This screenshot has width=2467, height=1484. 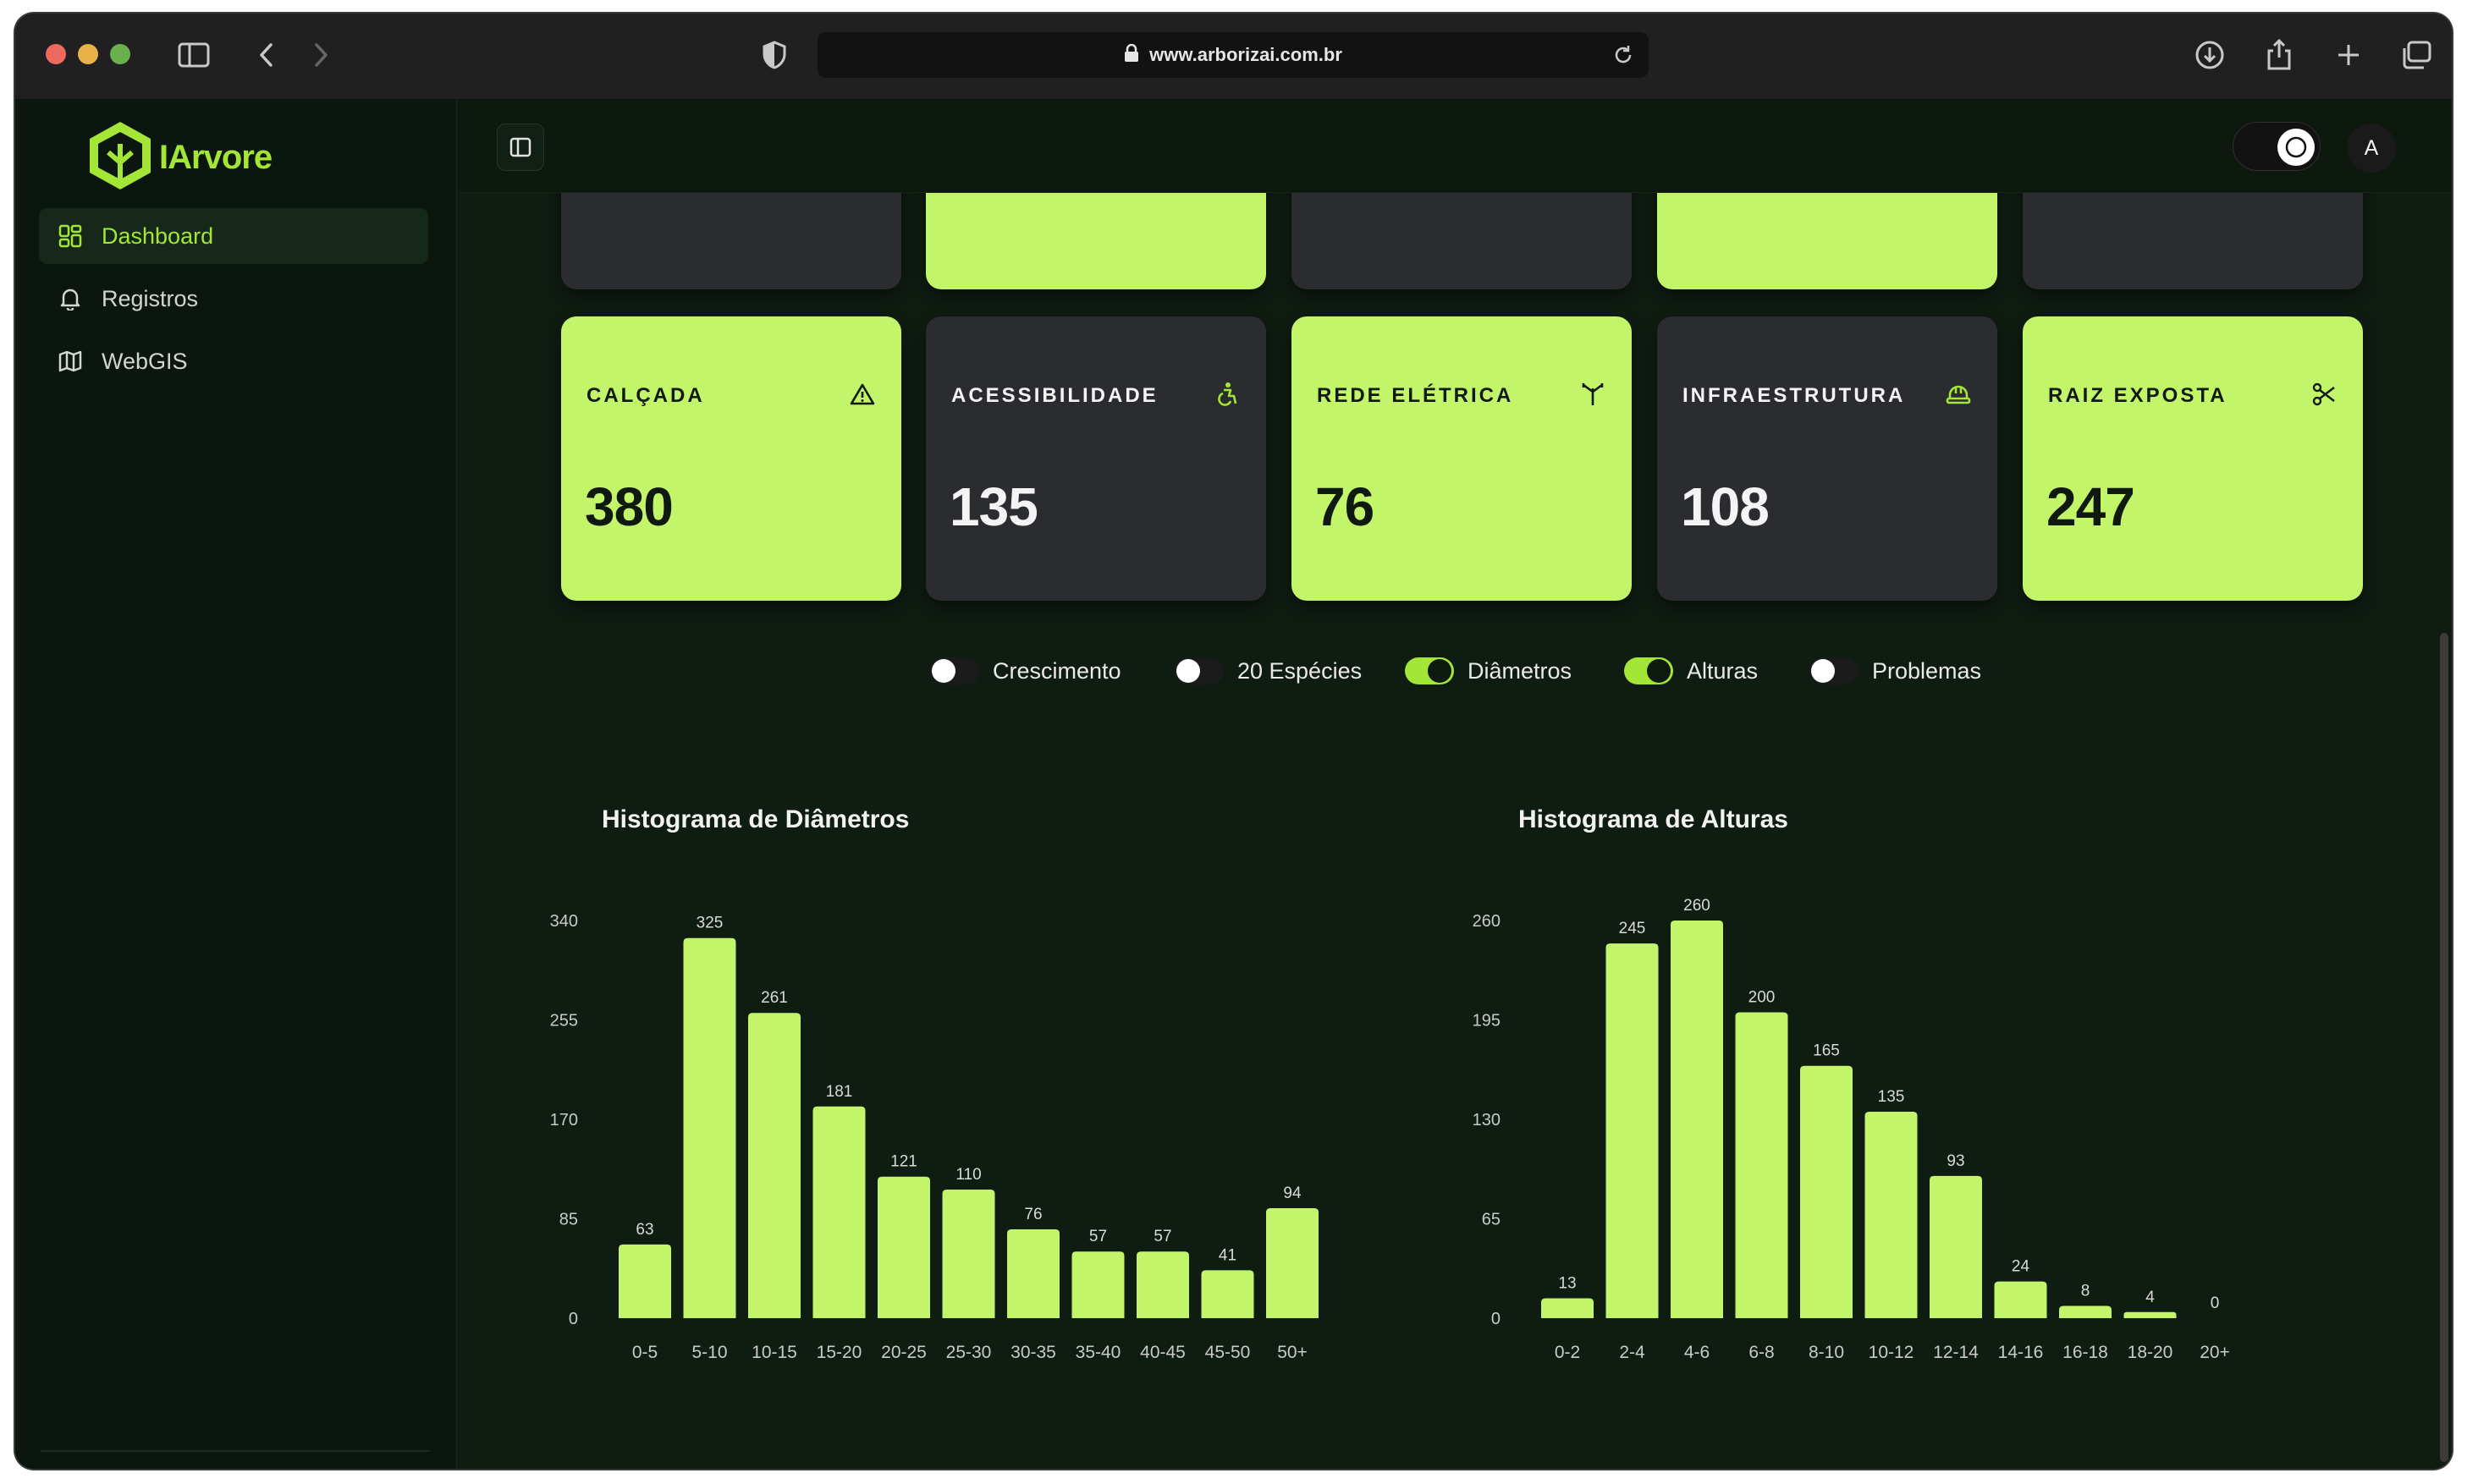 I want to click on toggle-crescimento: Crescimento, so click(x=1025, y=671).